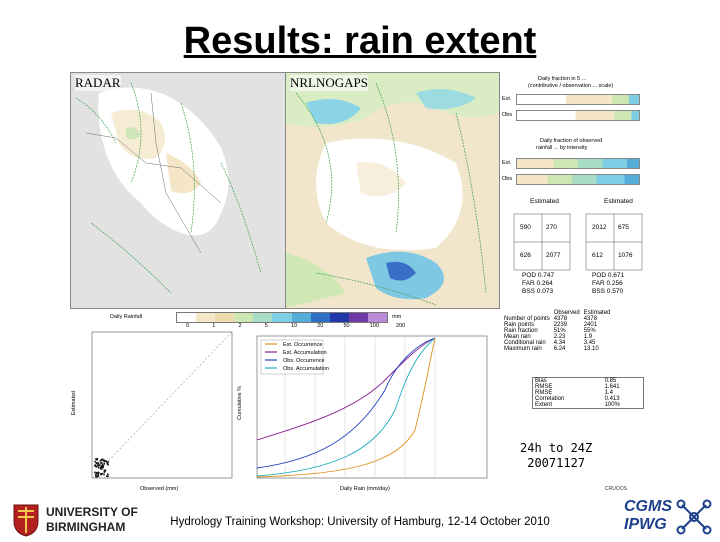 The height and width of the screenshot is (542, 720). I want to click on cont-right-1: 675, so click(623, 227).